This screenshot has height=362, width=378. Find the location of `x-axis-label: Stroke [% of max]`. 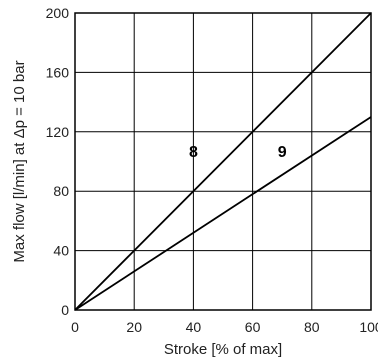

x-axis-label: Stroke [% of max] is located at coordinates (223, 349).